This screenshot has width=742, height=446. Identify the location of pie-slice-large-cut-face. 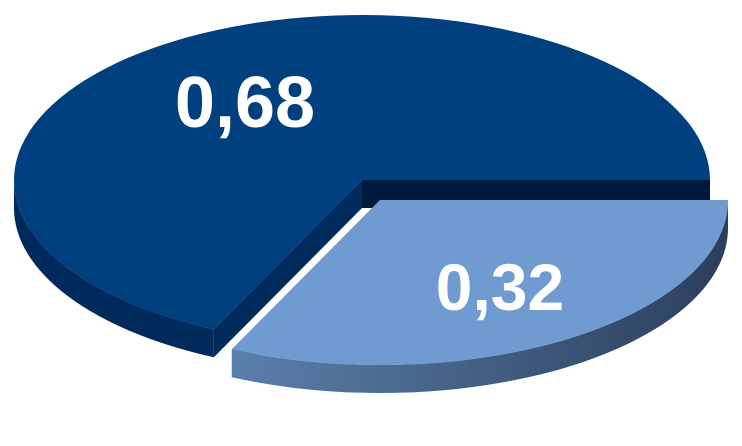
(287, 269).